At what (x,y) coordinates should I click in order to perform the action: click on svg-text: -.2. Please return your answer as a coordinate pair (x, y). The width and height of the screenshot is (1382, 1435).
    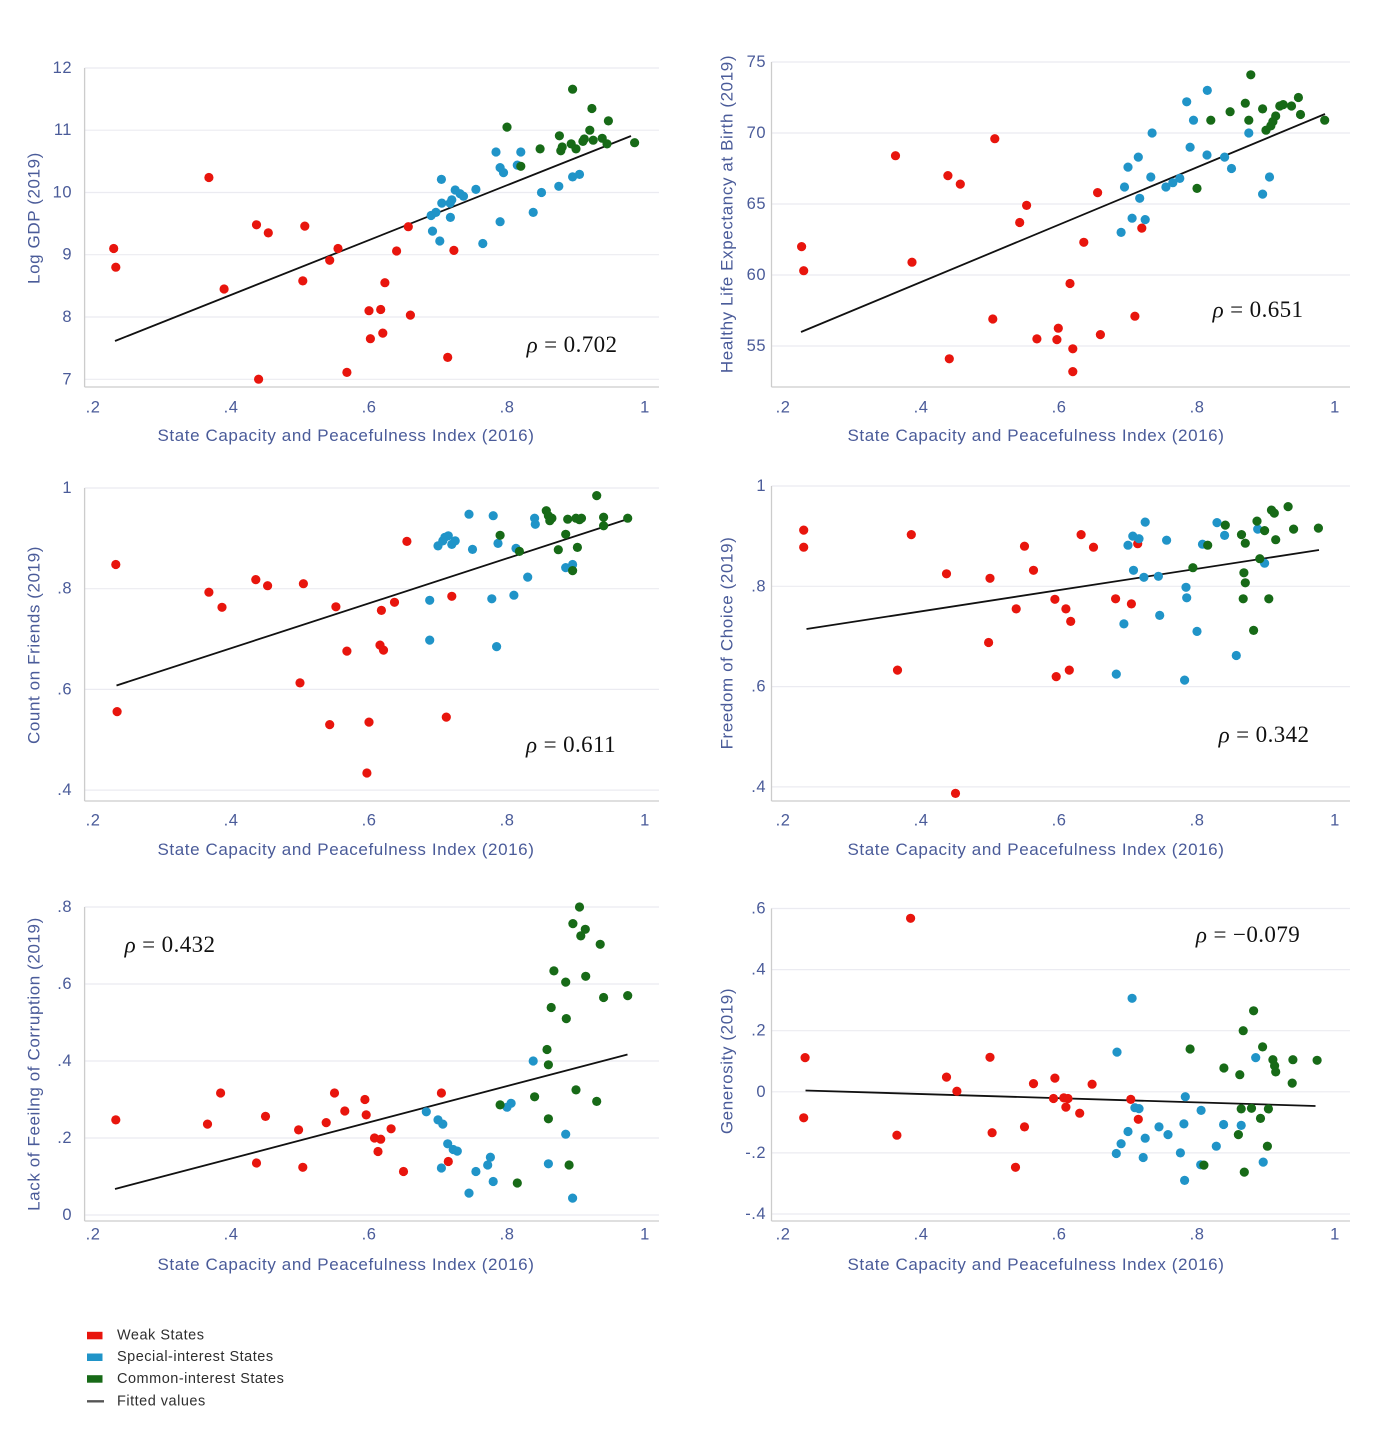
    Looking at the image, I should click on (755, 1153).